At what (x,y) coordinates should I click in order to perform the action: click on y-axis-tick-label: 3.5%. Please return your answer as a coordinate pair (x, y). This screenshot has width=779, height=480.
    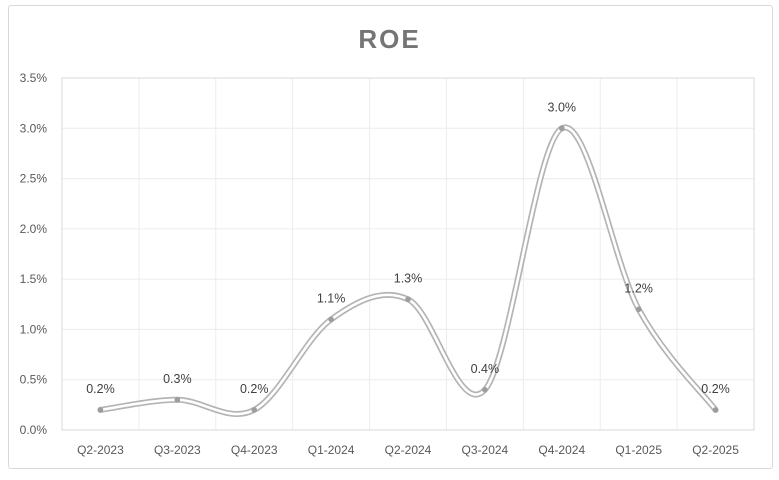
    Looking at the image, I should click on (34, 78).